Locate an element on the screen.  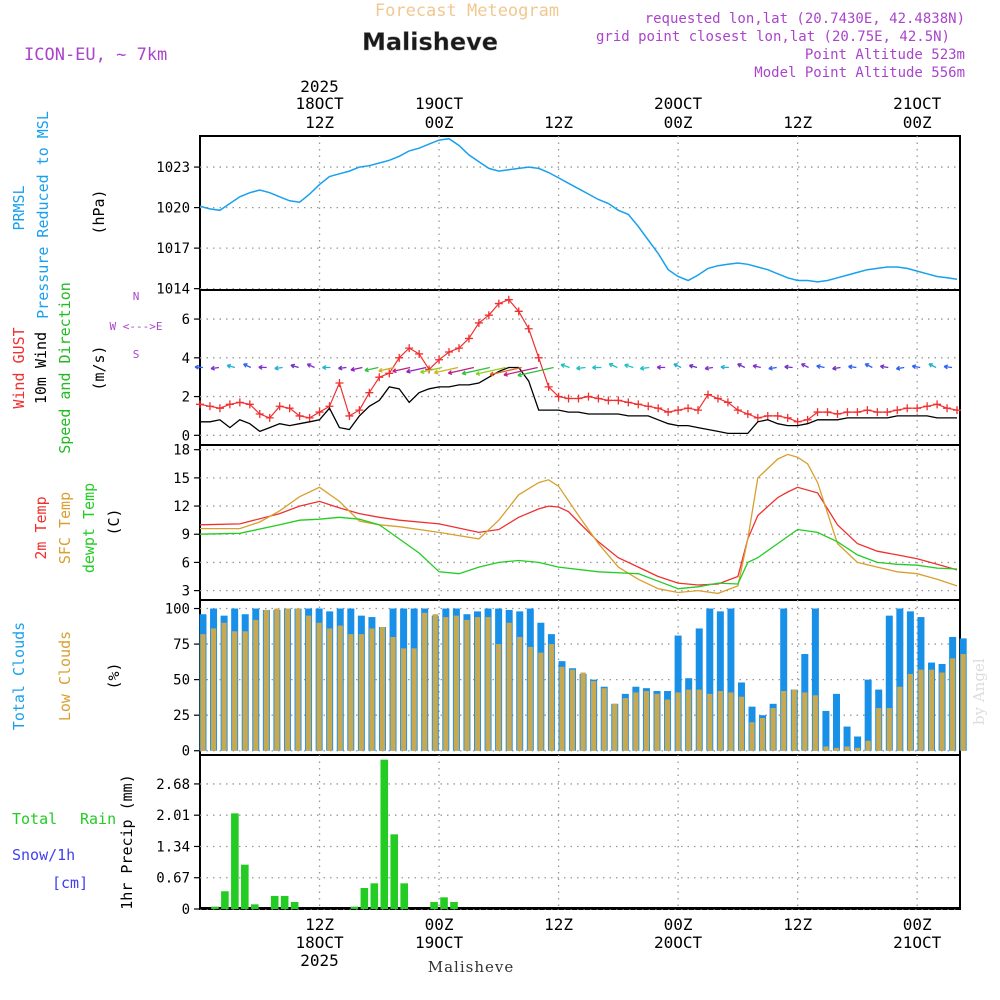
sfctemp-line is located at coordinates (579, 524).